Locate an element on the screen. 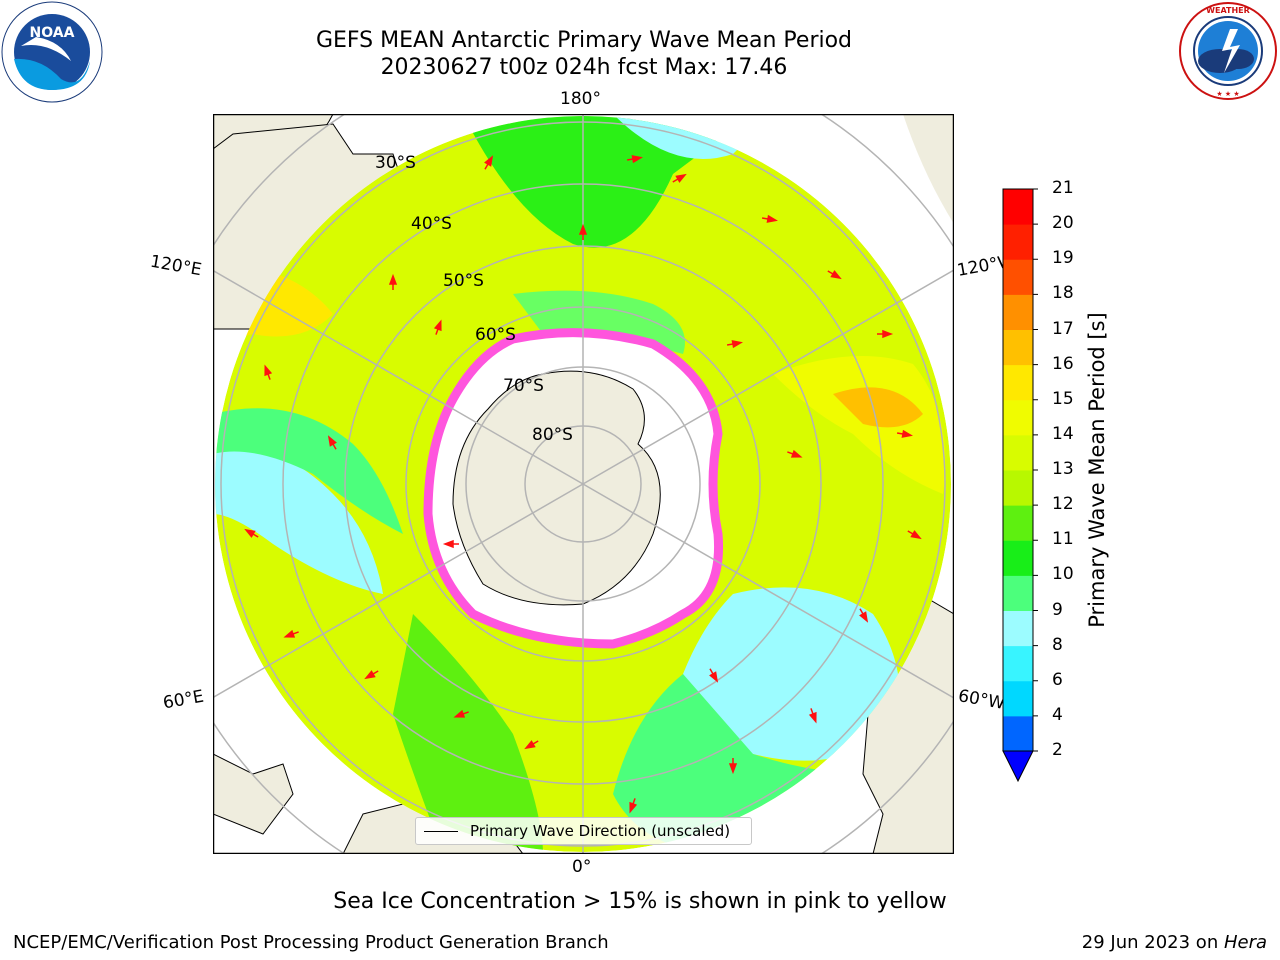 The width and height of the screenshot is (1280, 960). colorbar-tick-label: 16 is located at coordinates (1063, 363).